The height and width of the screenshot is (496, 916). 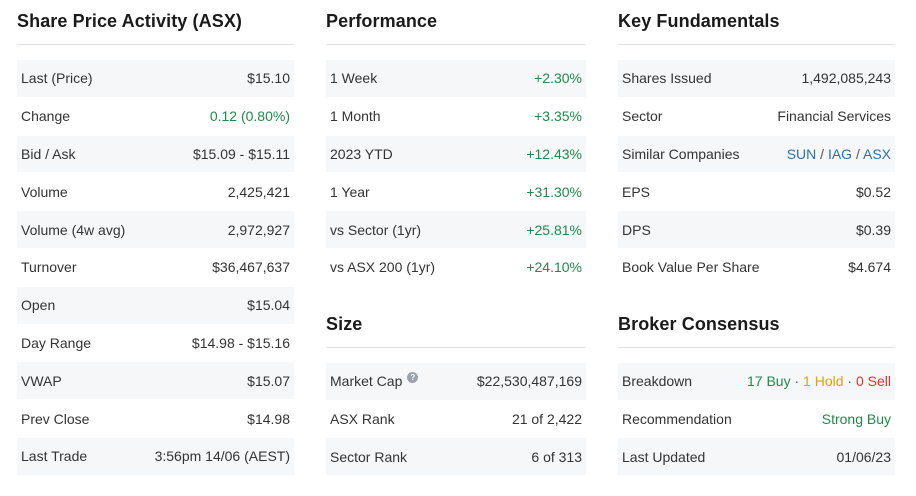 I want to click on row-label: Book Value Per Share, so click(x=691, y=267).